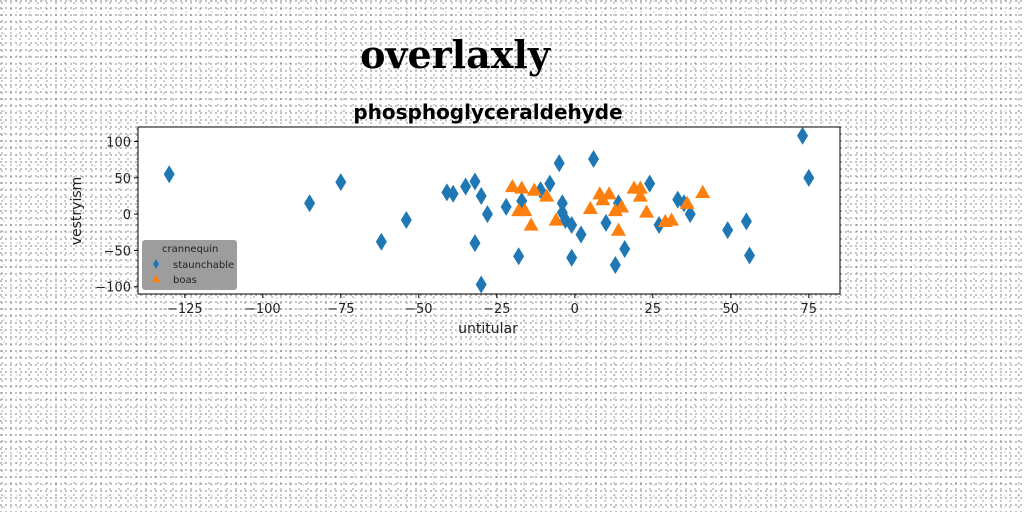  What do you see at coordinates (190, 249) in the screenshot?
I see `legend-title: crannequin` at bounding box center [190, 249].